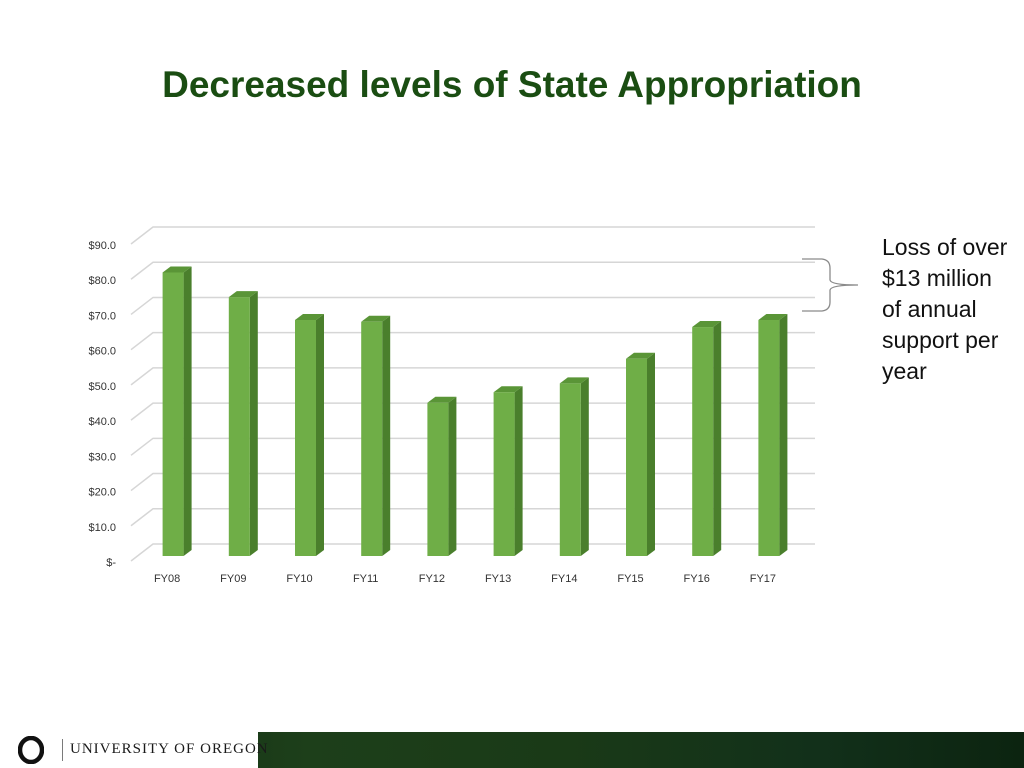  Describe the element at coordinates (498, 579) in the screenshot. I see `x-tick-label: FY13` at that location.